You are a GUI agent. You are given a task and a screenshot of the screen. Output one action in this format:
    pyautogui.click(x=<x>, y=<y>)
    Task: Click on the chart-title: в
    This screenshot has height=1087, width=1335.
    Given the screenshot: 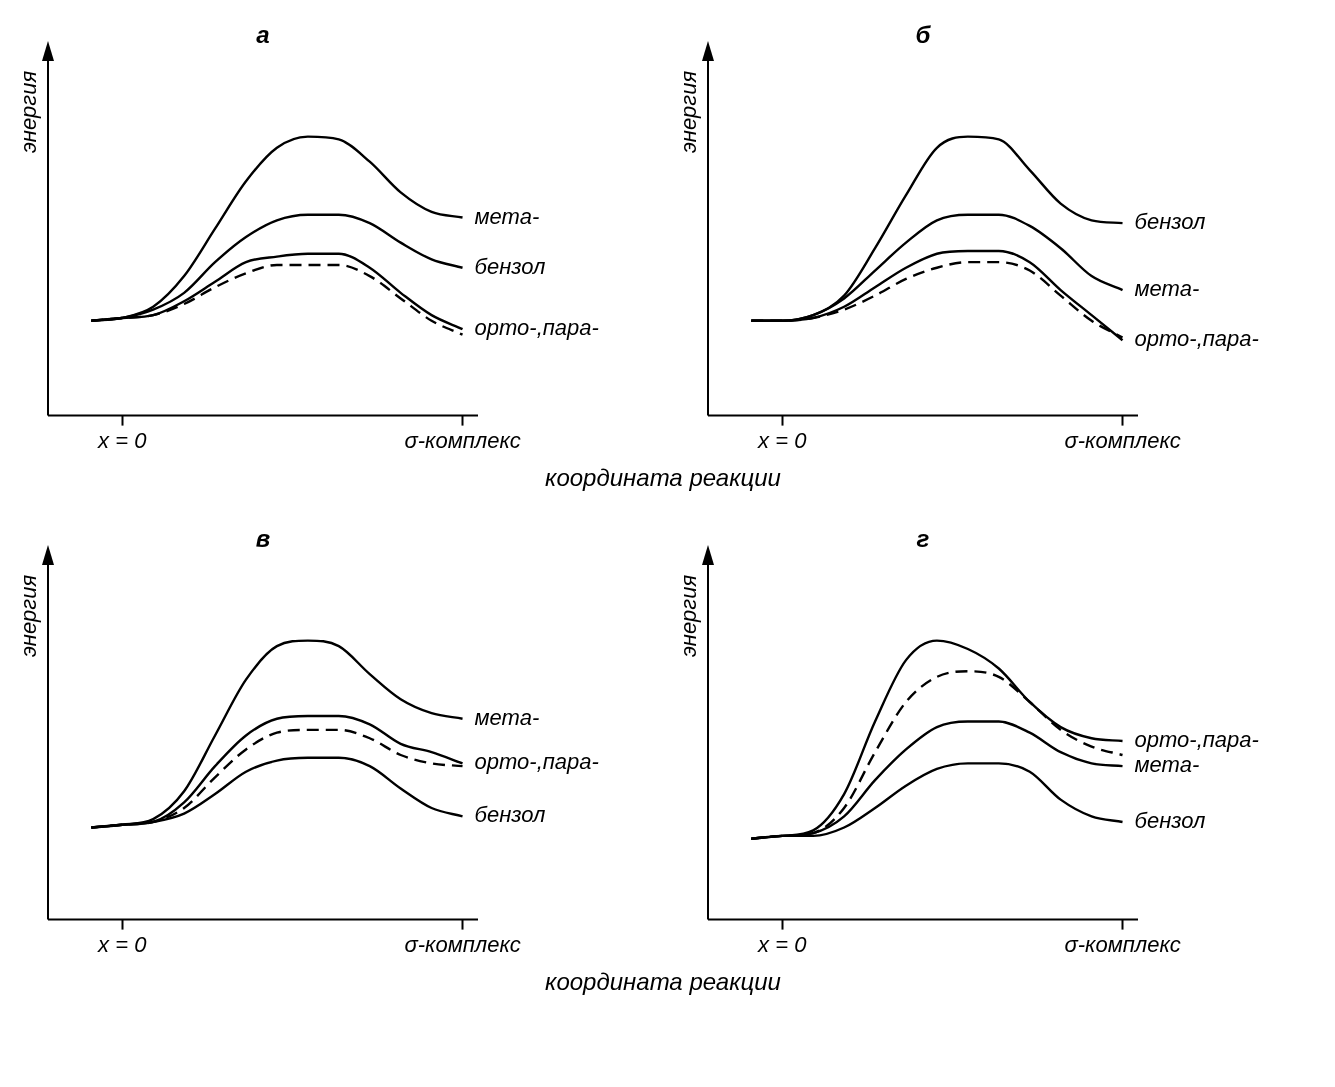 What is the action you would take?
    pyautogui.click(x=263, y=539)
    